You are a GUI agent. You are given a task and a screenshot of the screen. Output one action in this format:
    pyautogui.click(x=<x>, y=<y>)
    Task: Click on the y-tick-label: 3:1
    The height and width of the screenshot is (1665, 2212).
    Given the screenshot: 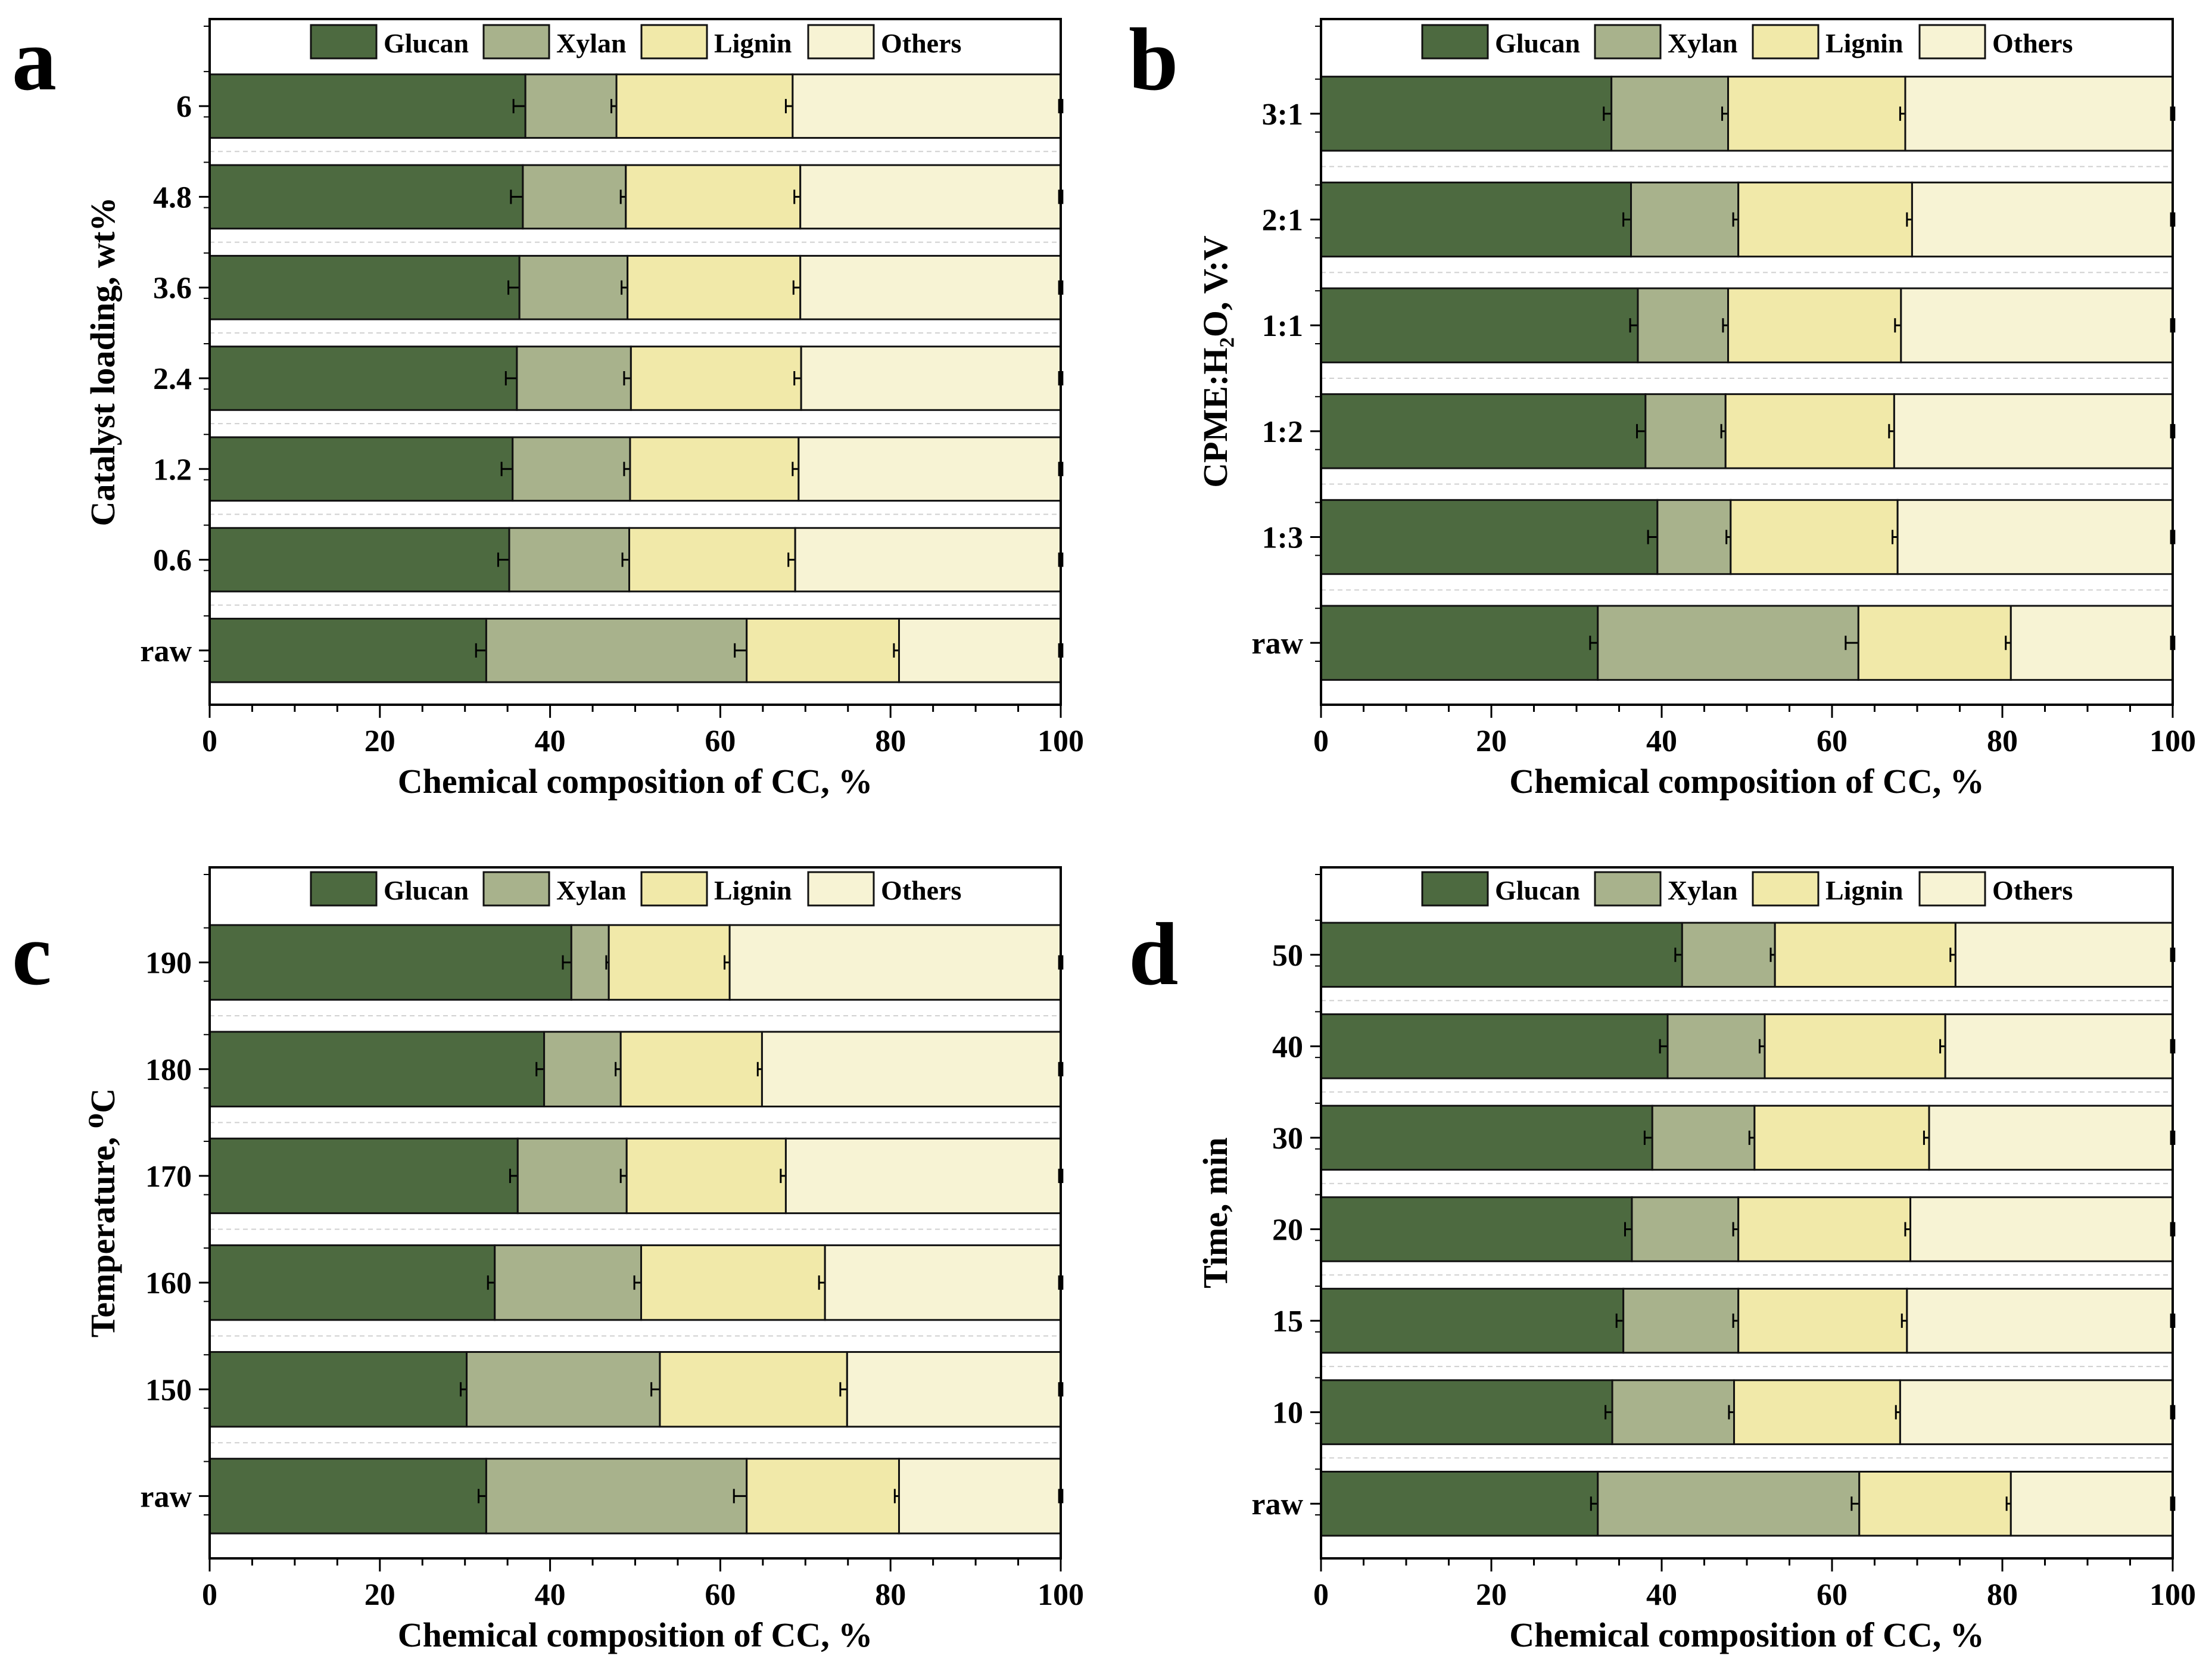 What is the action you would take?
    pyautogui.click(x=1283, y=115)
    